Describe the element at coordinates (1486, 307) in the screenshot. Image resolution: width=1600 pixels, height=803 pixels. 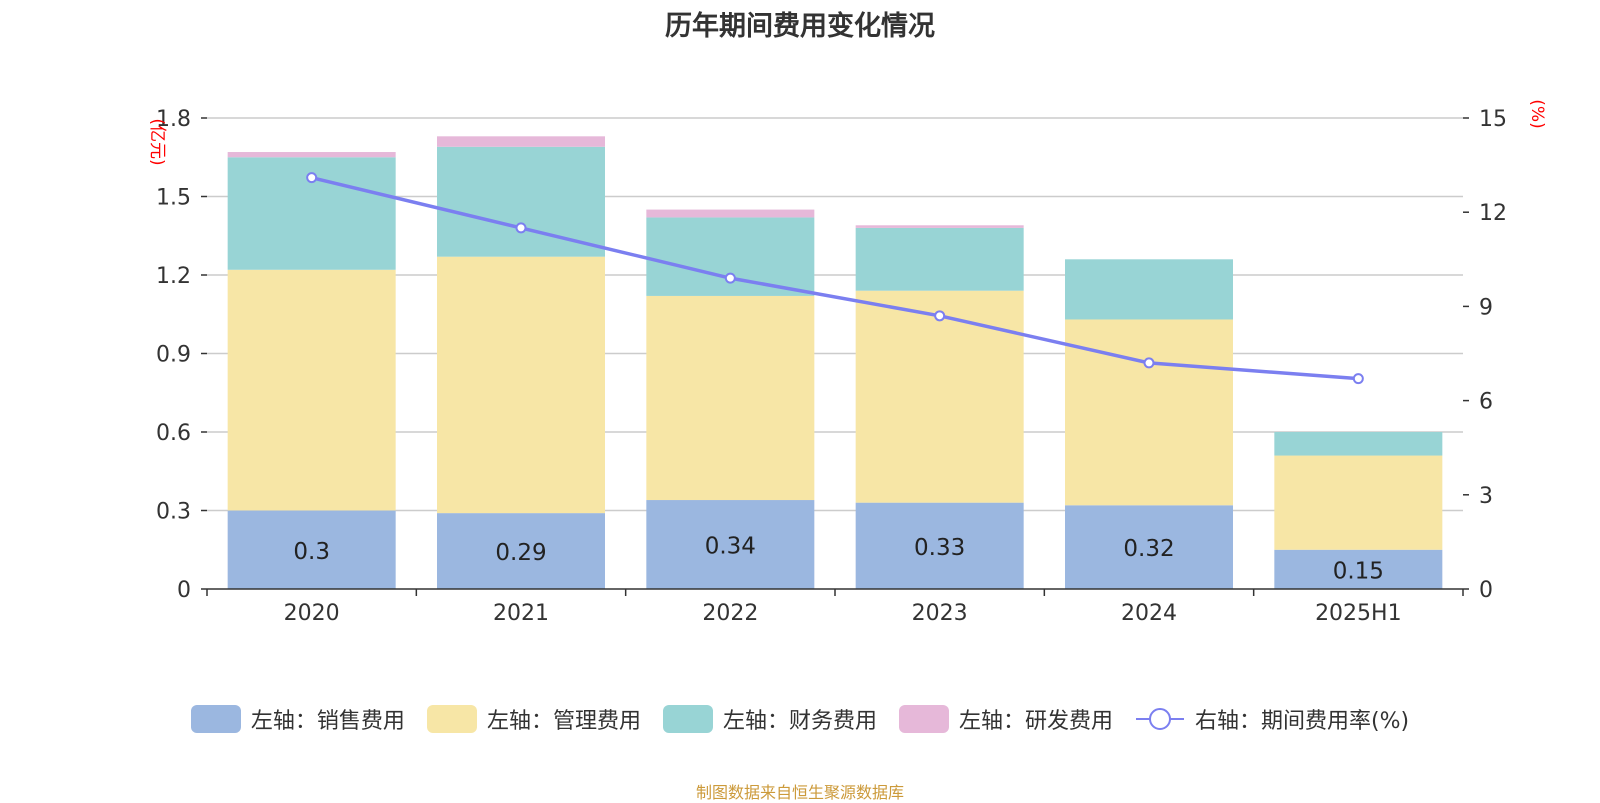
I see `right-tick-label: 9` at that location.